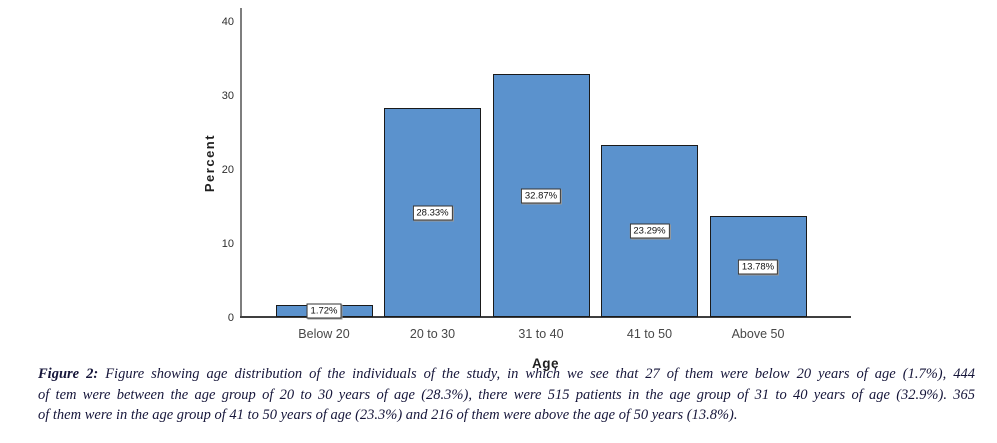 The height and width of the screenshot is (443, 997). What do you see at coordinates (227, 243) in the screenshot?
I see `y-tick-label: 10` at bounding box center [227, 243].